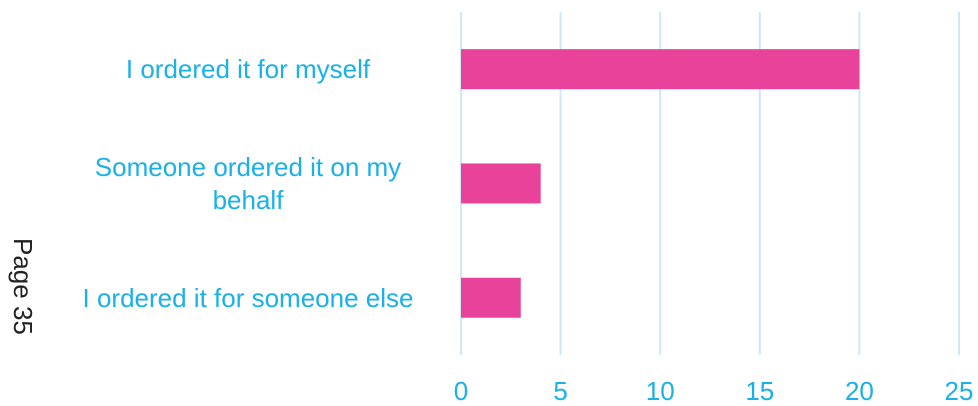 This screenshot has width=978, height=406. Describe the element at coordinates (759, 391) in the screenshot. I see `x-tick-label-15: 15` at that location.